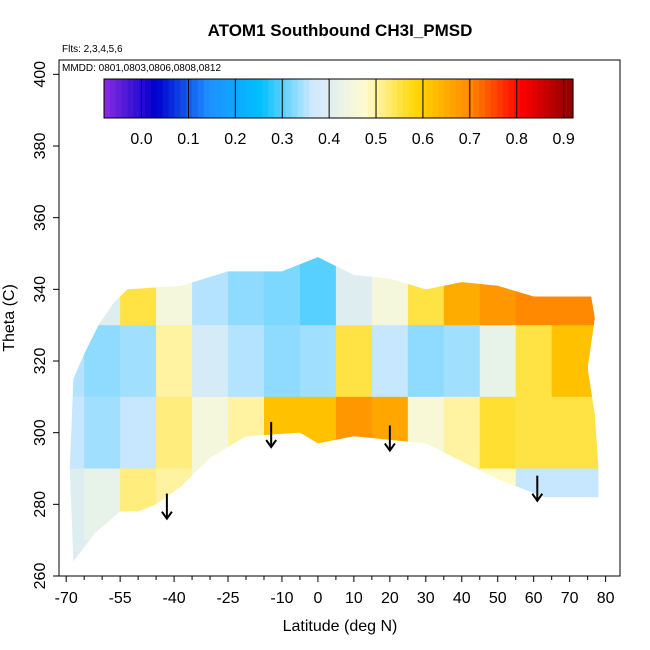  What do you see at coordinates (141, 68) in the screenshot?
I see `dates-label: MMDD: 0801,0803,0806,0808,0812` at bounding box center [141, 68].